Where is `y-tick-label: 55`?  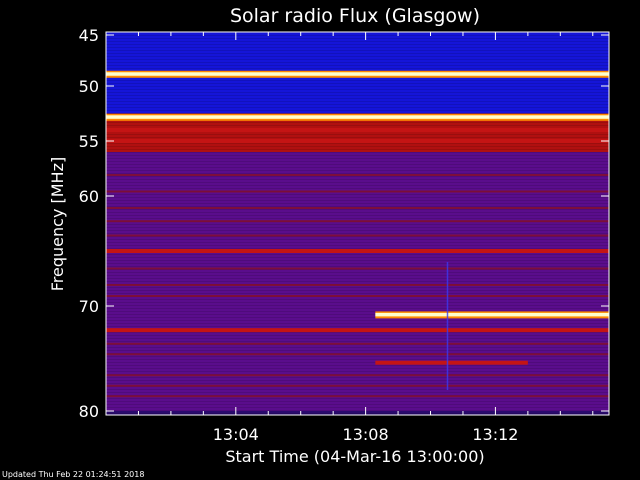 y-tick-label: 55 is located at coordinates (89, 141).